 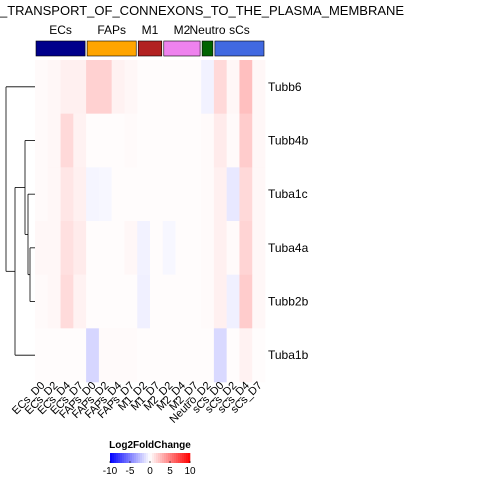 What do you see at coordinates (110, 471) in the screenshot?
I see `legend-tick-label: -10` at bounding box center [110, 471].